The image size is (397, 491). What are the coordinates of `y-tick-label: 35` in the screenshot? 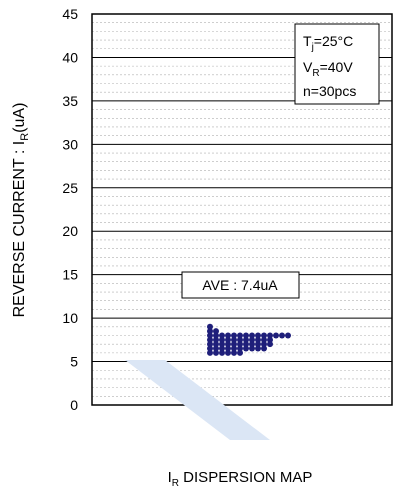 It's located at (70, 101).